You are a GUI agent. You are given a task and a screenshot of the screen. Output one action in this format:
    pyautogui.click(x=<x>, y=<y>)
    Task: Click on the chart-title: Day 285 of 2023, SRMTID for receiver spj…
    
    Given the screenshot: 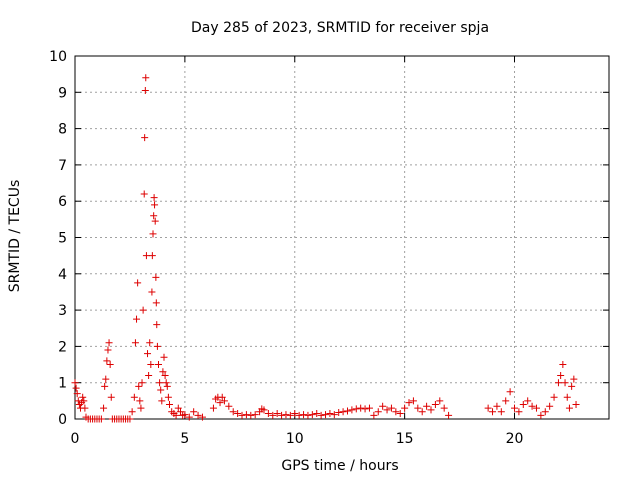 What is the action you would take?
    pyautogui.click(x=340, y=28)
    